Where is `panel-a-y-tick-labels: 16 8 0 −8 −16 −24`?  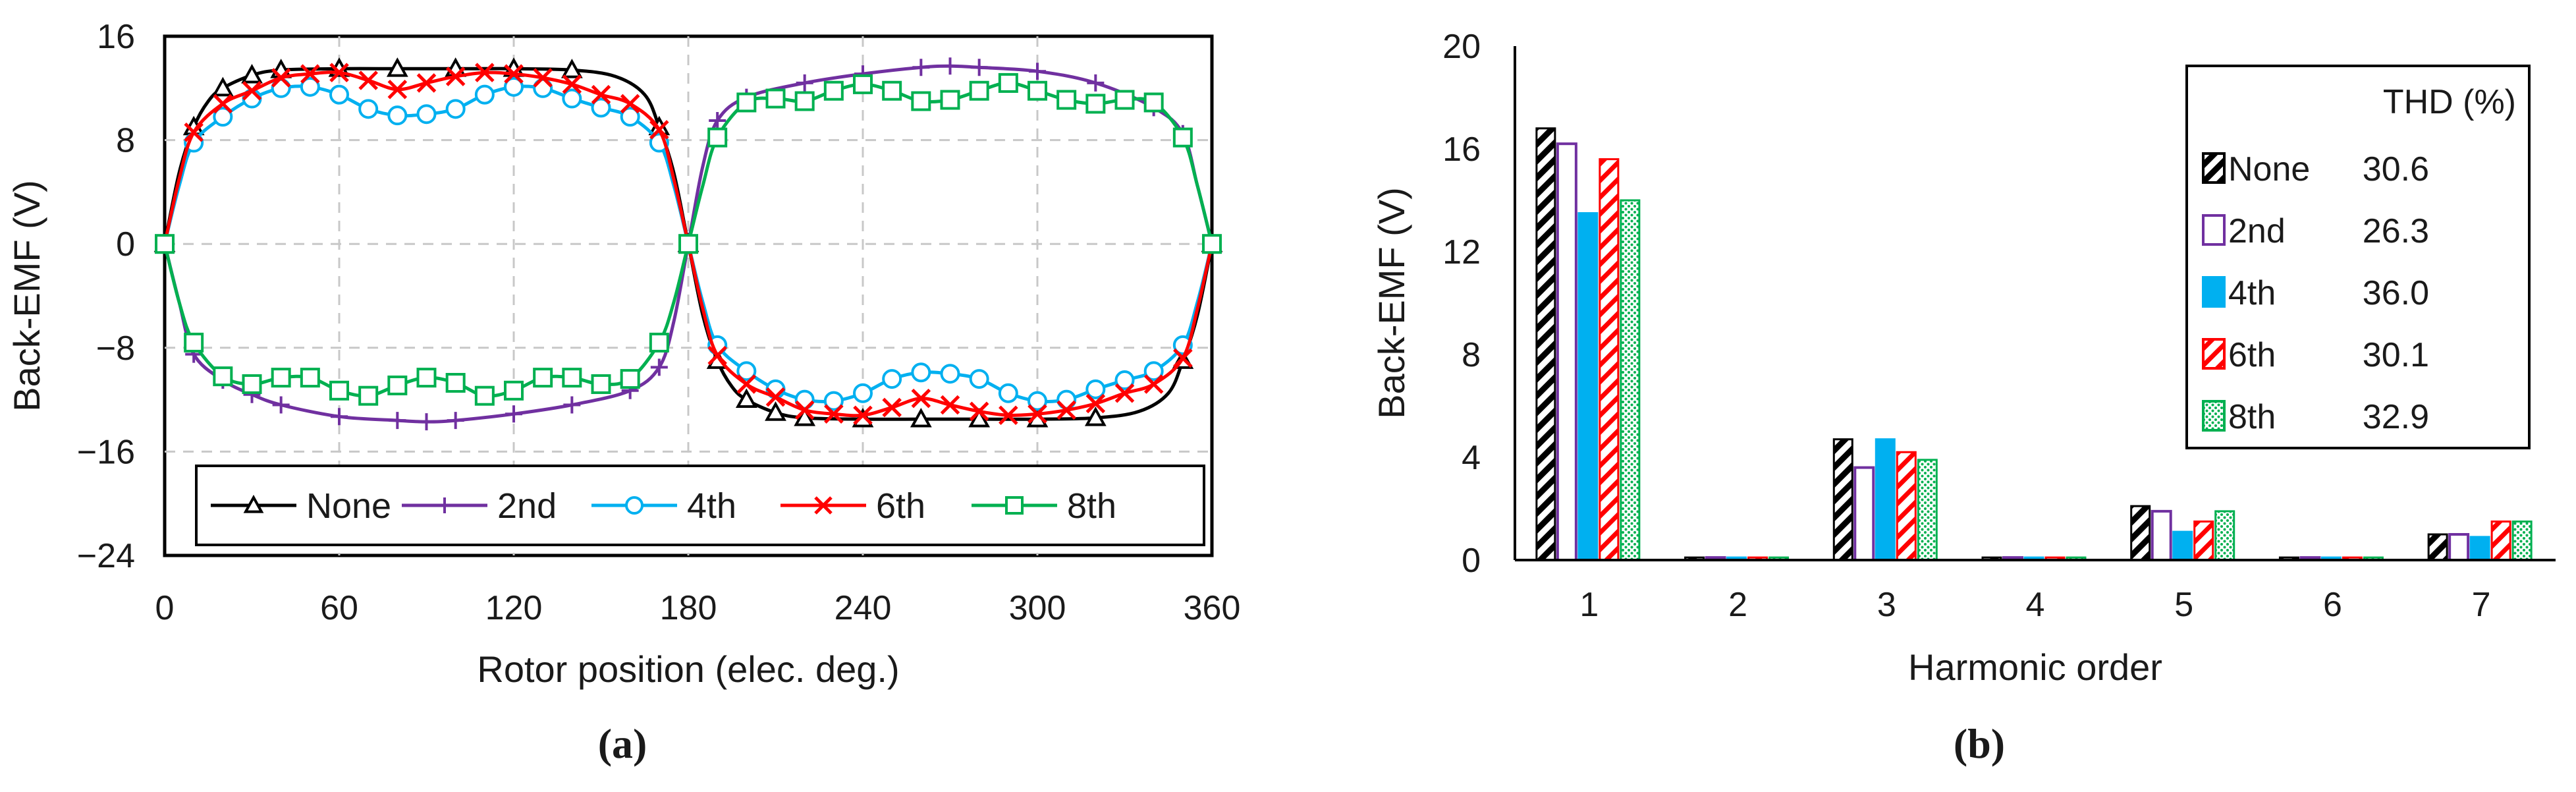
panel-a-y-tick-labels: 16 8 0 −8 −16 −24 is located at coordinates (106, 296).